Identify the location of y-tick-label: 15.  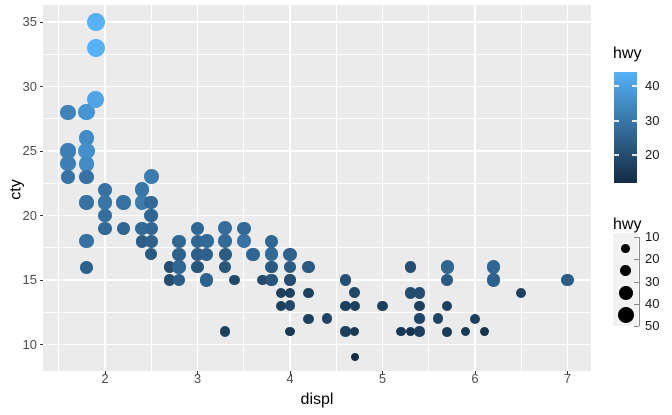
(29, 279).